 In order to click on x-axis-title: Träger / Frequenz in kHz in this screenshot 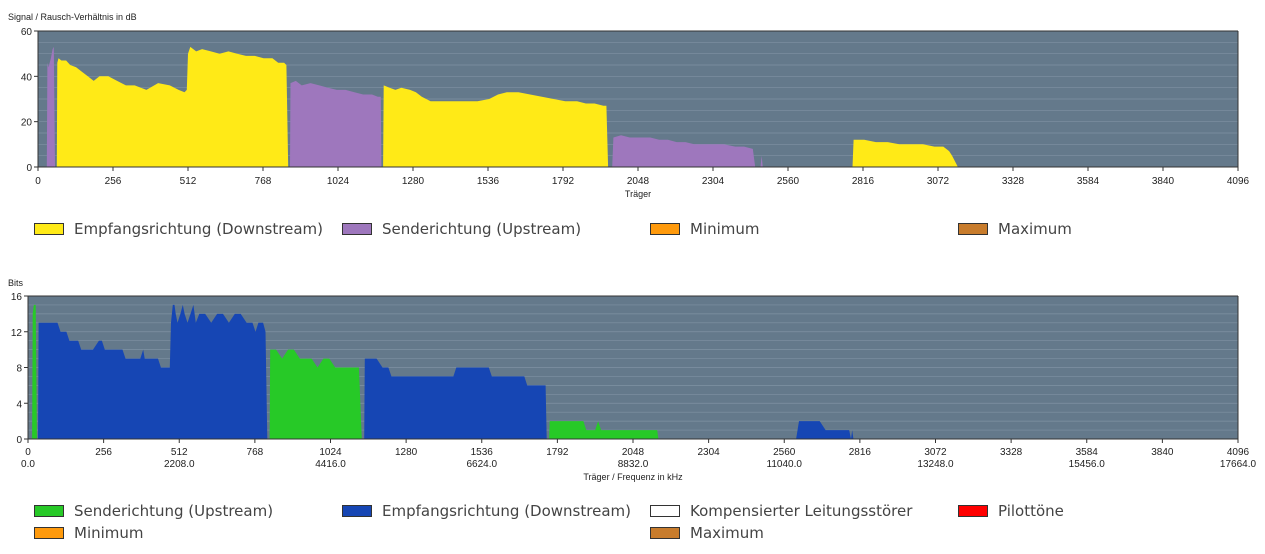, I will do `click(633, 477)`.